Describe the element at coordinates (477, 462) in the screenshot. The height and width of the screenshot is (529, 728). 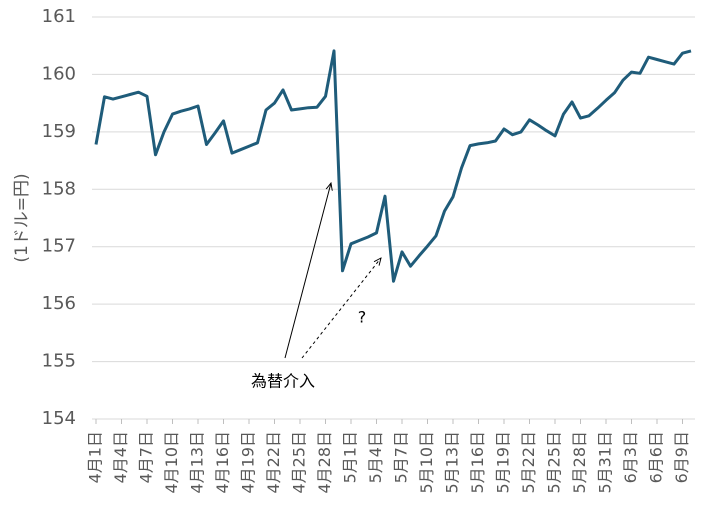
I see `x-tick-label: 5月16日` at that location.